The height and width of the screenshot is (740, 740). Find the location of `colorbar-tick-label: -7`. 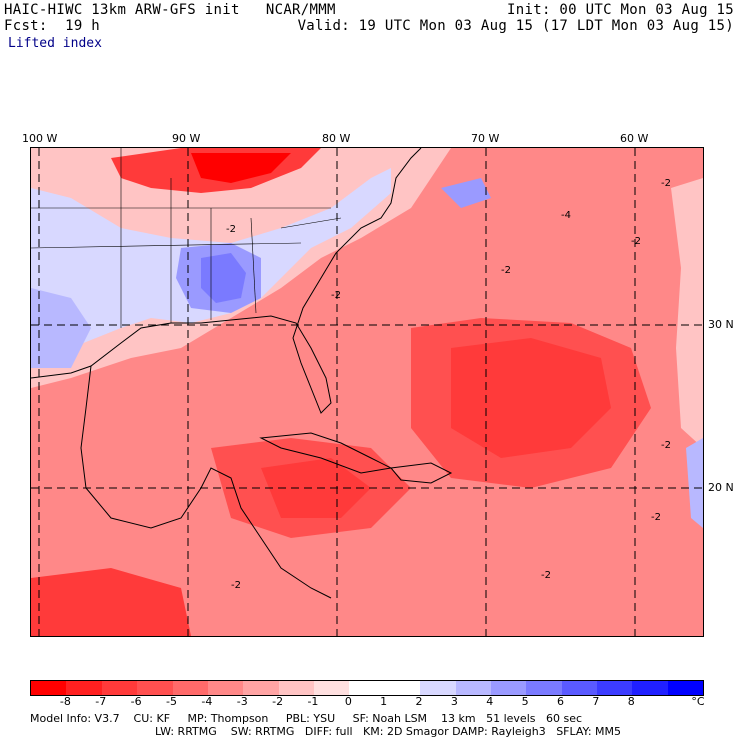

colorbar-tick-label: -7 is located at coordinates (101, 701).